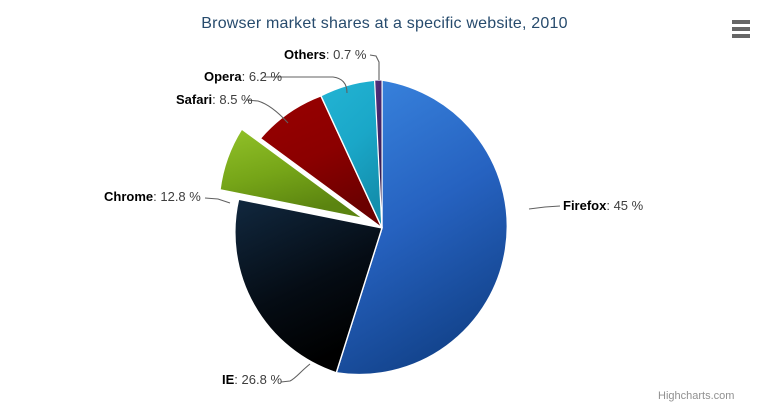 The width and height of the screenshot is (769, 416). Describe the element at coordinates (308, 286) in the screenshot. I see `pie-slice-ie` at that location.